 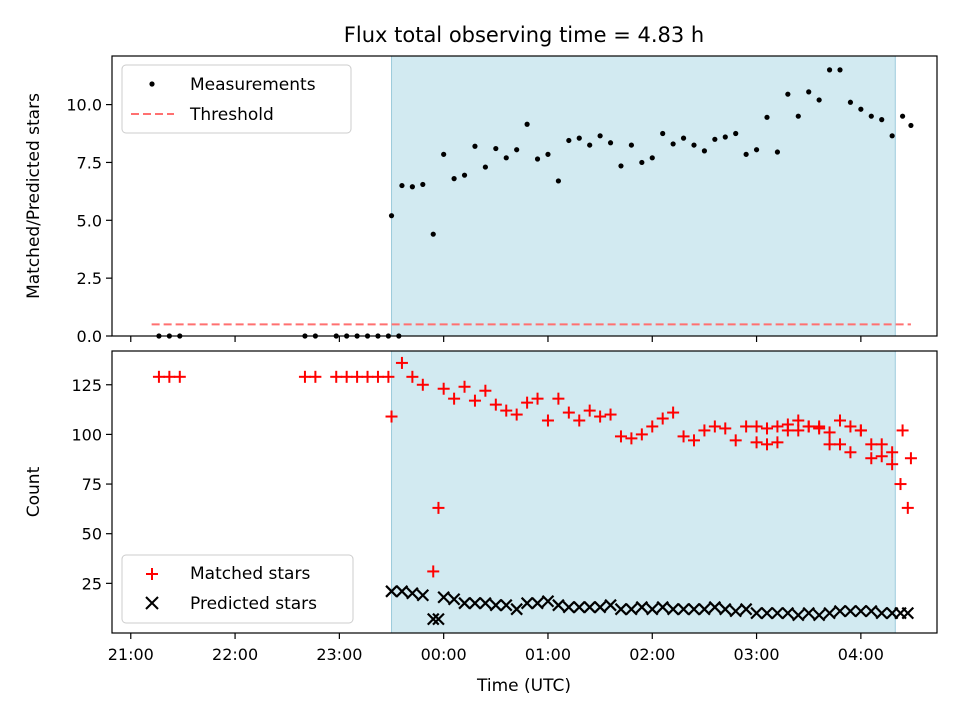 I want to click on xtick-label: 23:00, so click(x=339, y=654).